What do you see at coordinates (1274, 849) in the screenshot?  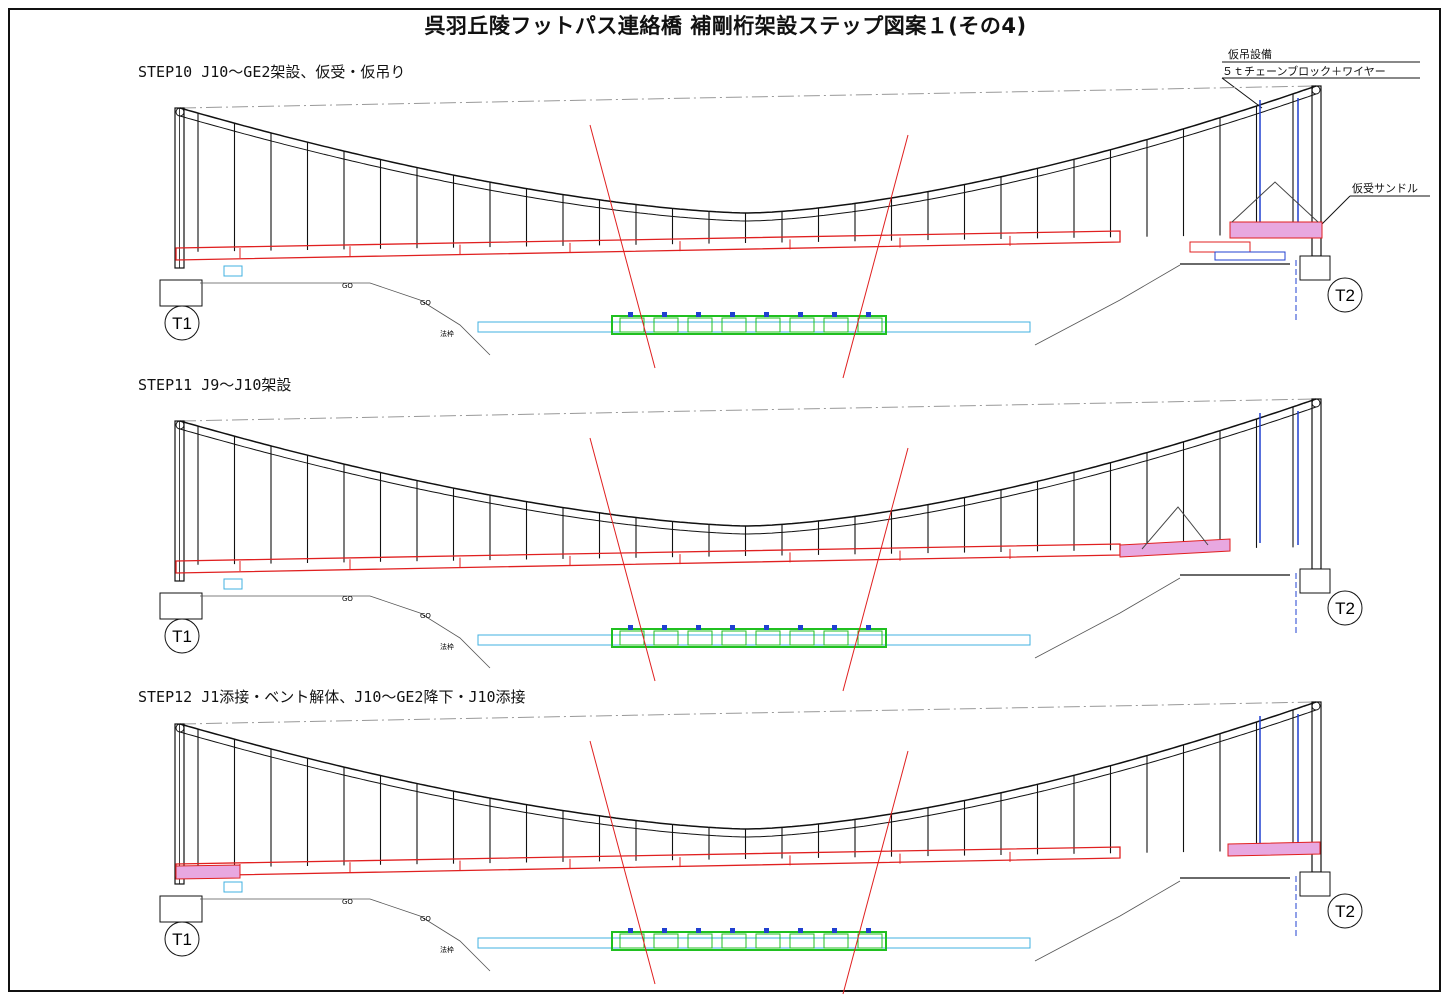 I see `girder-segment-highlight-right` at bounding box center [1274, 849].